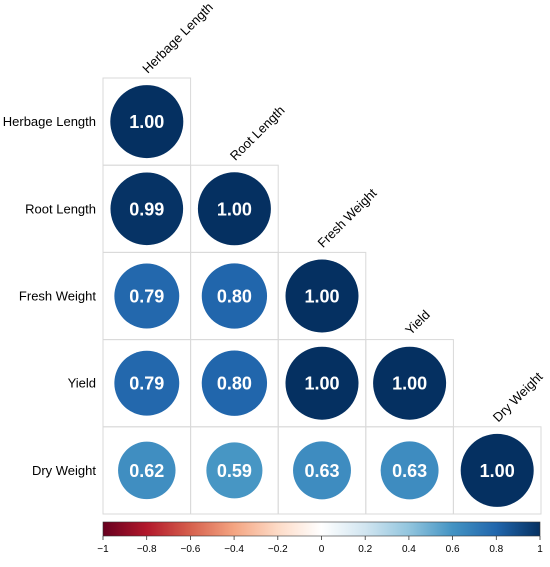 The width and height of the screenshot is (550, 567). I want to click on column-label-root-length: Root Length, so click(257, 133).